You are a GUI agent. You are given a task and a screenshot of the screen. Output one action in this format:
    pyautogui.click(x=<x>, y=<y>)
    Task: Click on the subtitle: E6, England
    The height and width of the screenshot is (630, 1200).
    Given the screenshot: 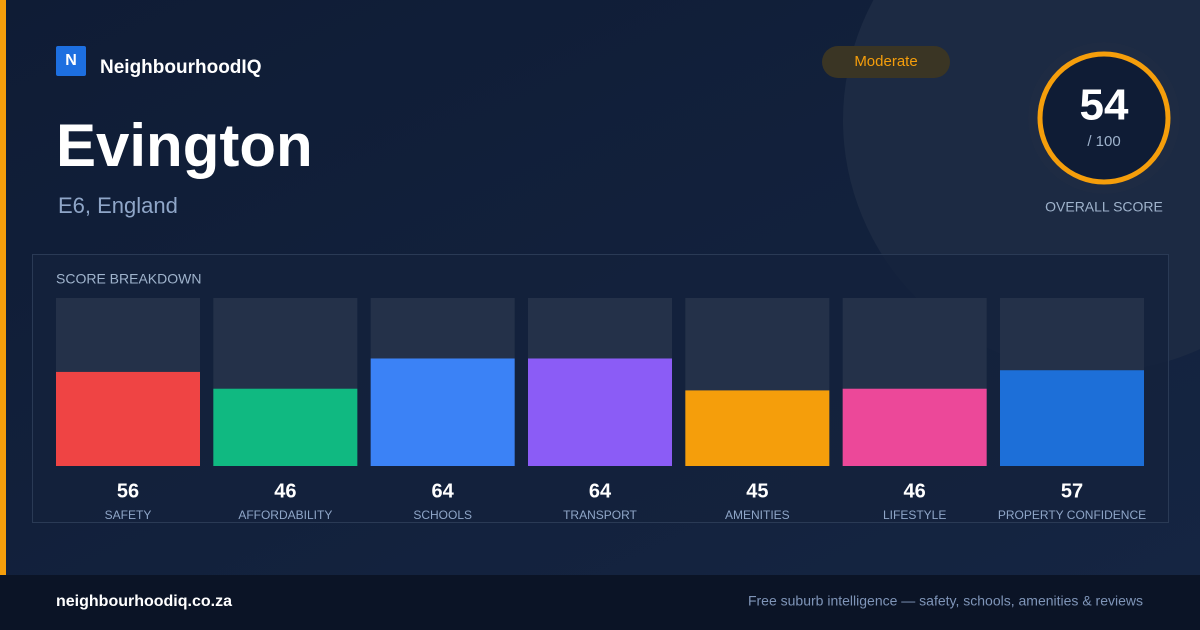 What is the action you would take?
    pyautogui.click(x=118, y=205)
    